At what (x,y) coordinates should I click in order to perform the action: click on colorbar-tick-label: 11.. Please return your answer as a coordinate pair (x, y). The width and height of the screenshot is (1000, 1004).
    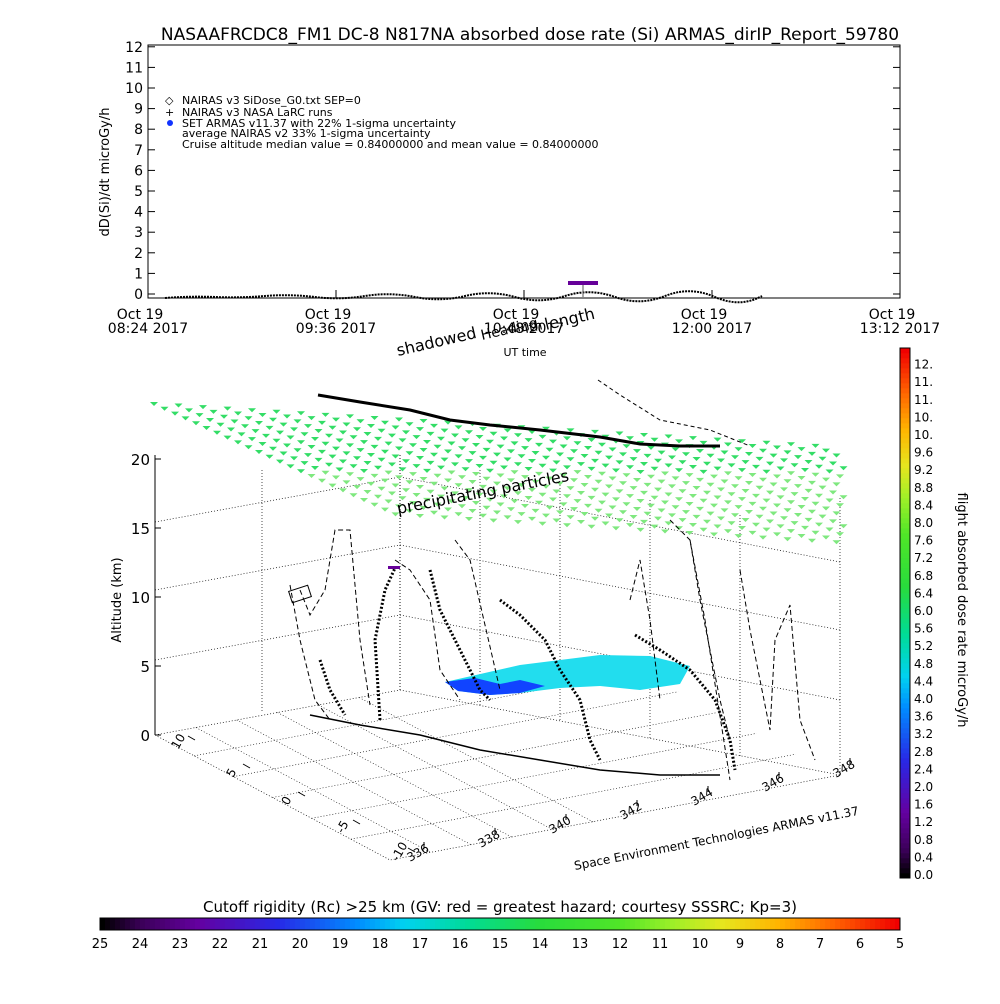
    Looking at the image, I should click on (923, 382).